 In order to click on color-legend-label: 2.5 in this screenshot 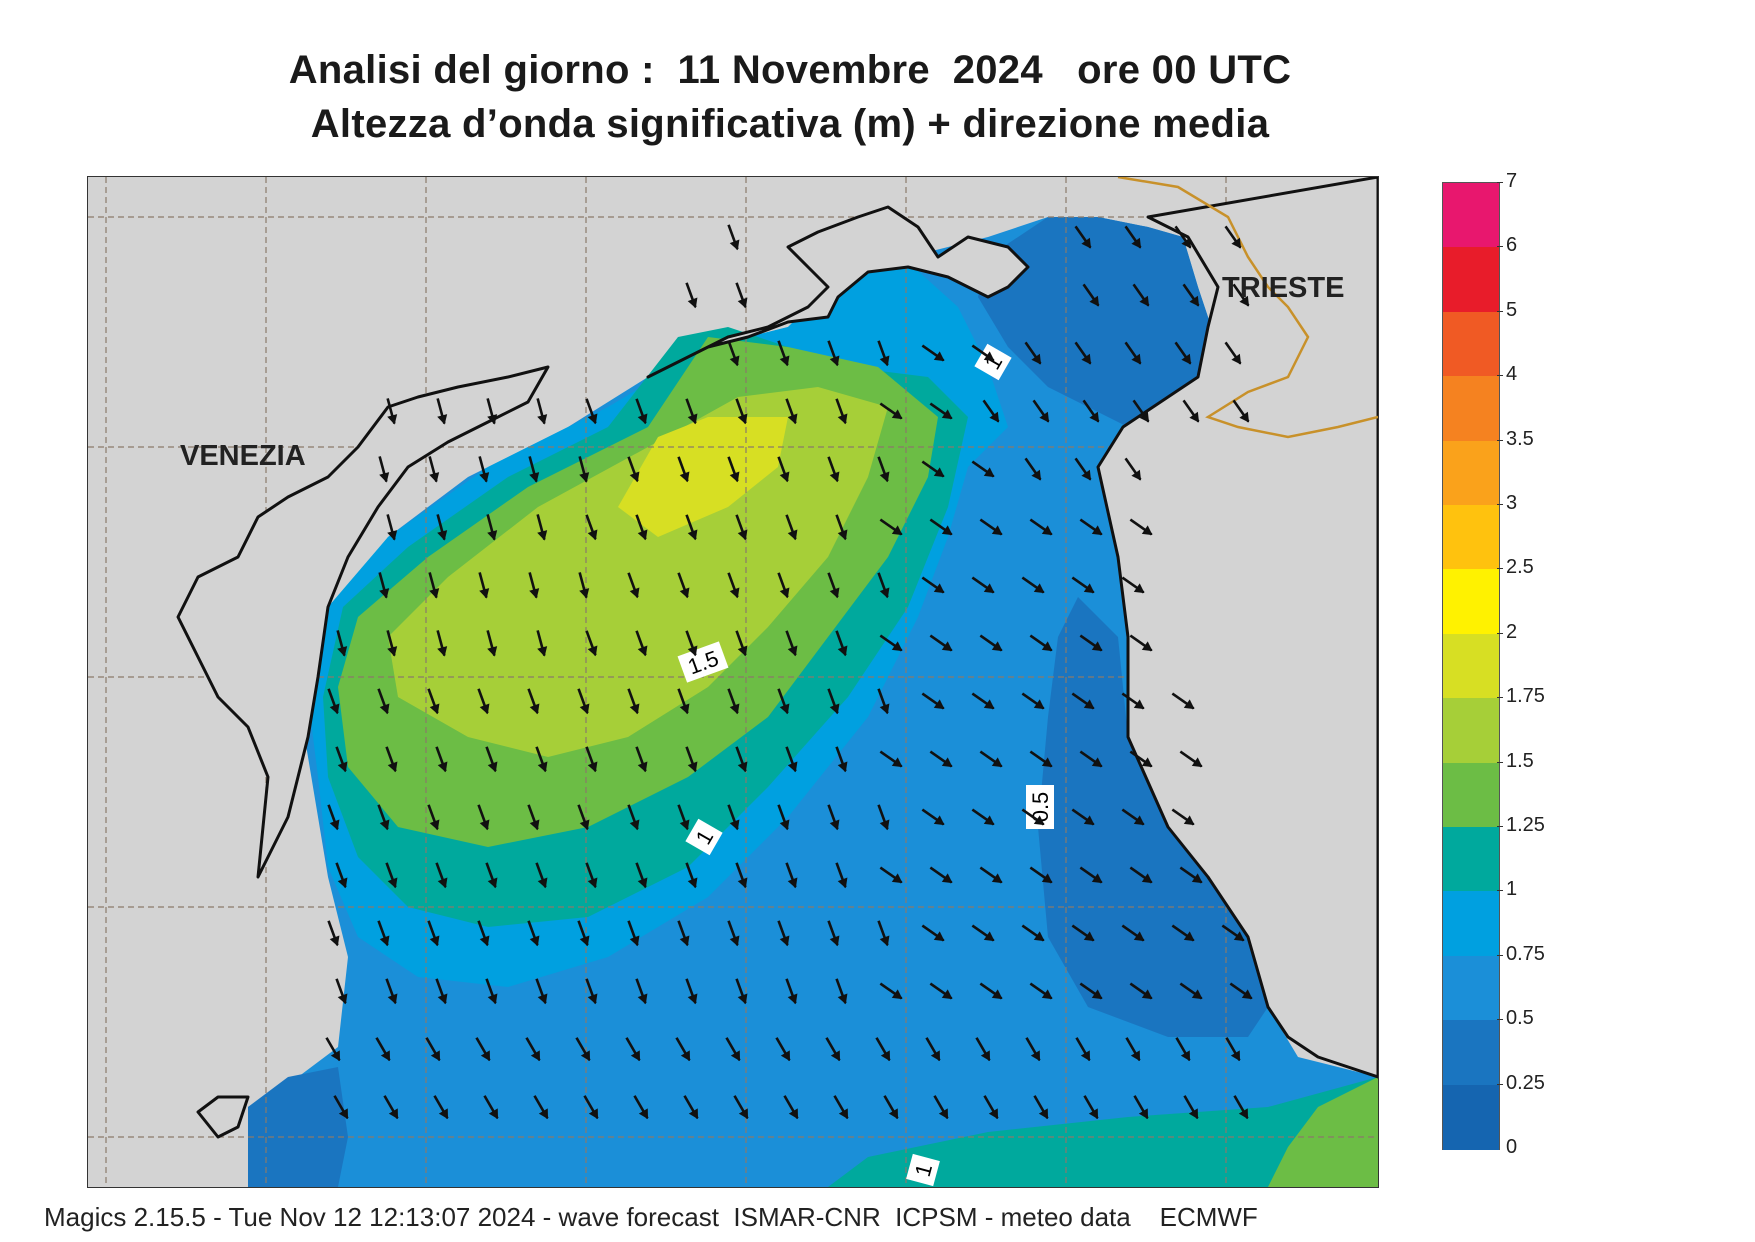, I will do `click(1520, 567)`.